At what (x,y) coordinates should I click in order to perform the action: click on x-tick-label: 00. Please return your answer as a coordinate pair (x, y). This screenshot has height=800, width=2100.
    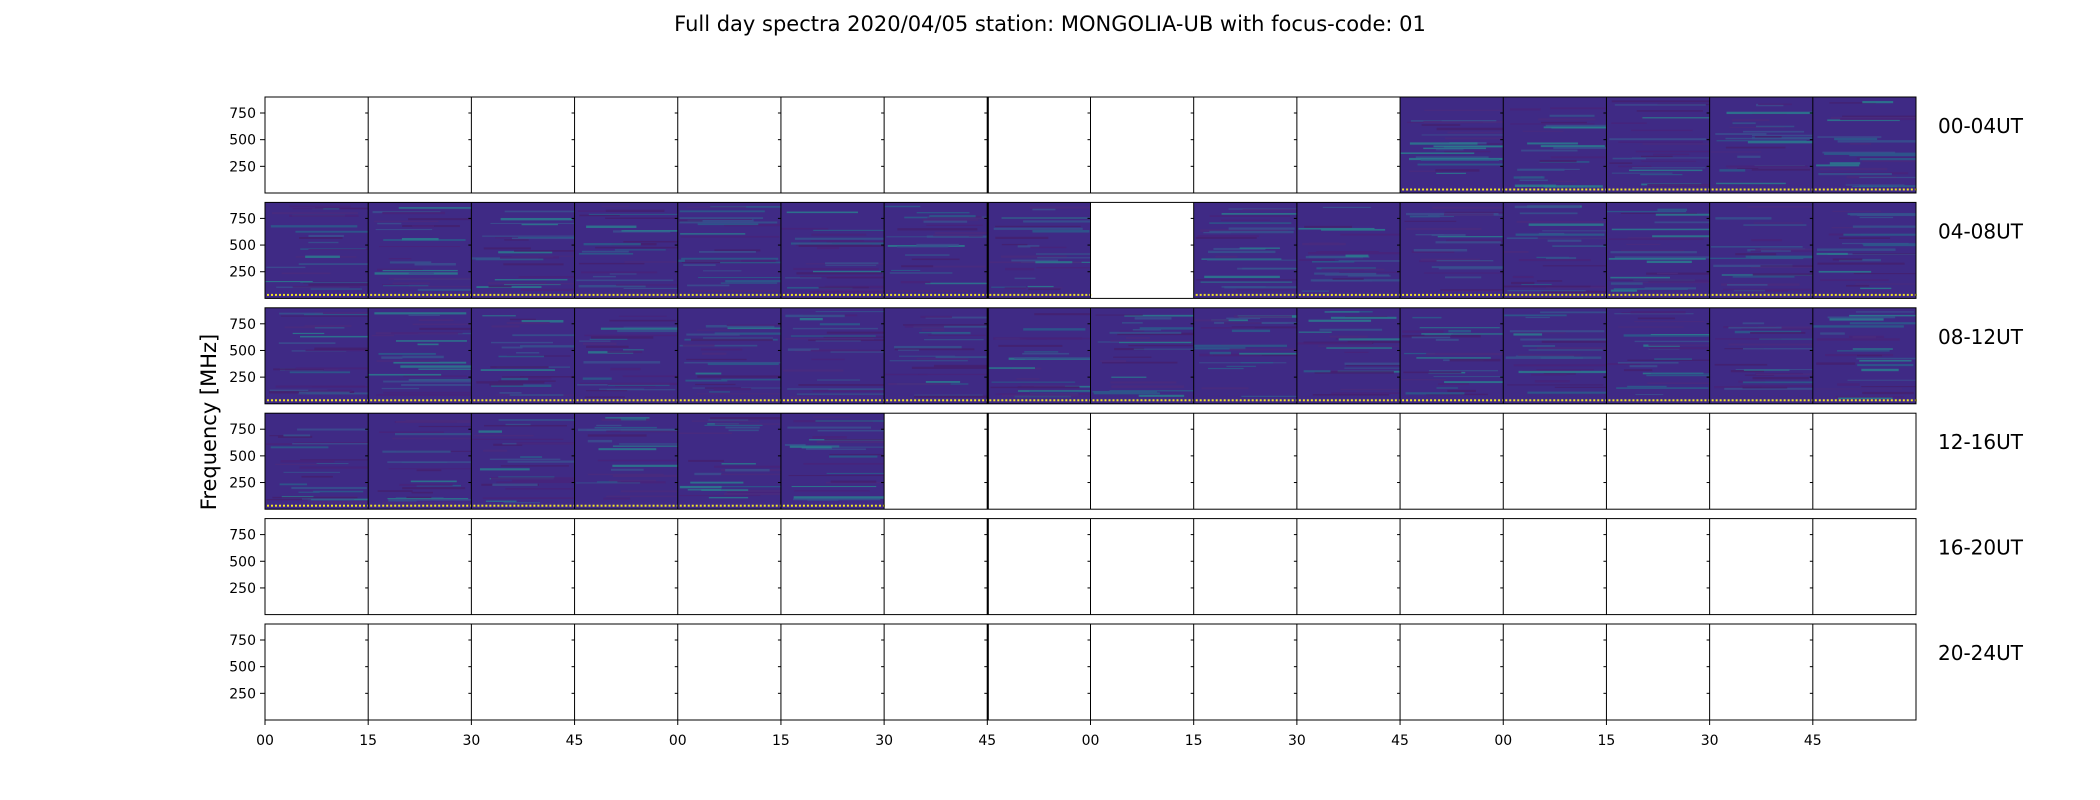
    Looking at the image, I should click on (1503, 741).